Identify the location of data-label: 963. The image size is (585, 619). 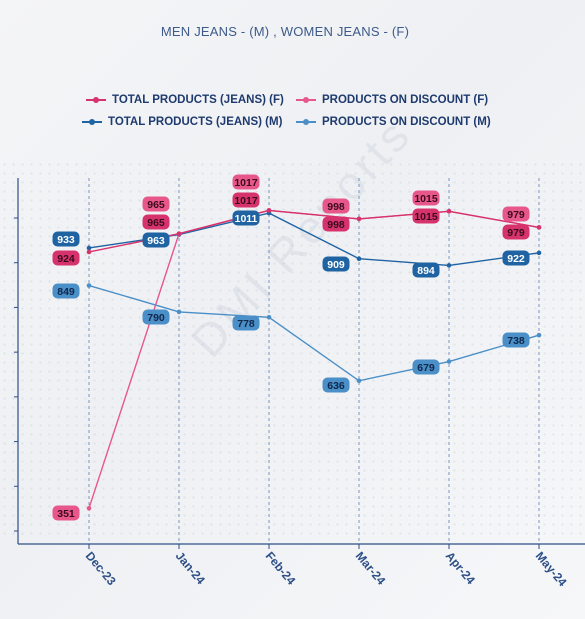
(156, 241).